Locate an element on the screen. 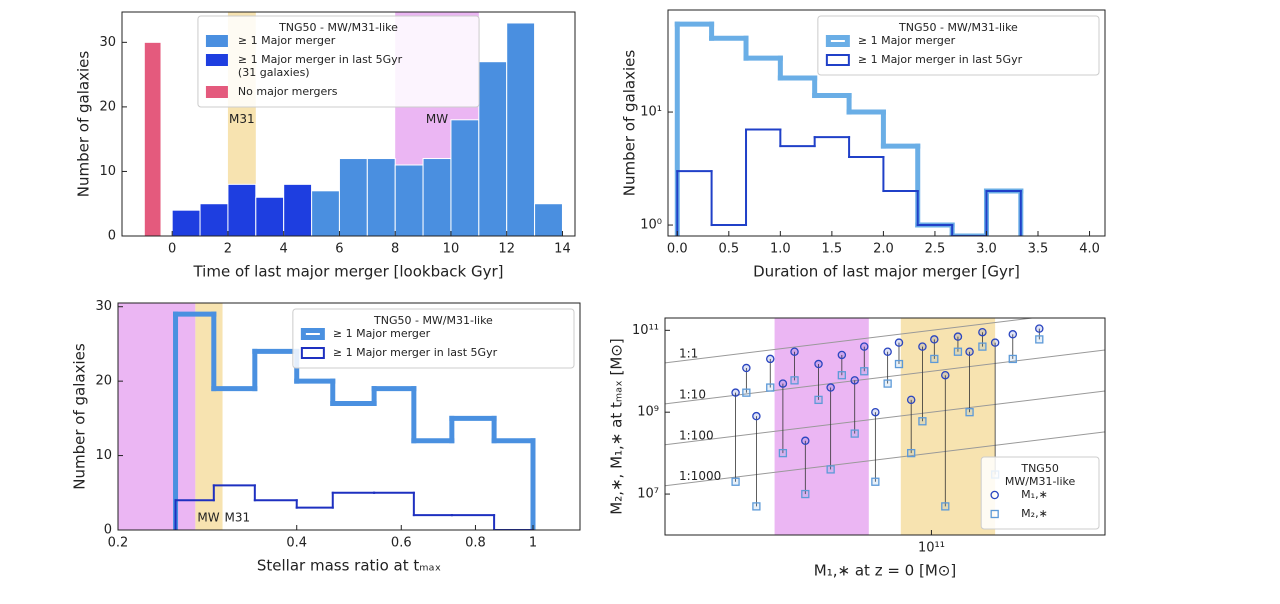 This screenshot has height=604, width=1280. x-tick-label: 0.8 is located at coordinates (475, 543).